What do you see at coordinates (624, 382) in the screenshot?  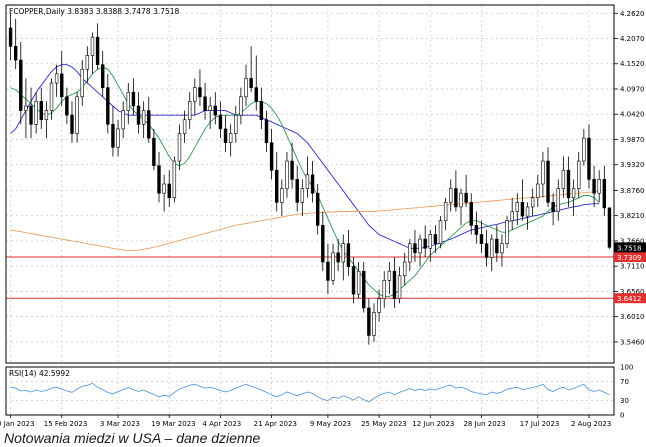 I see `rsi-tick-label: 70` at bounding box center [624, 382].